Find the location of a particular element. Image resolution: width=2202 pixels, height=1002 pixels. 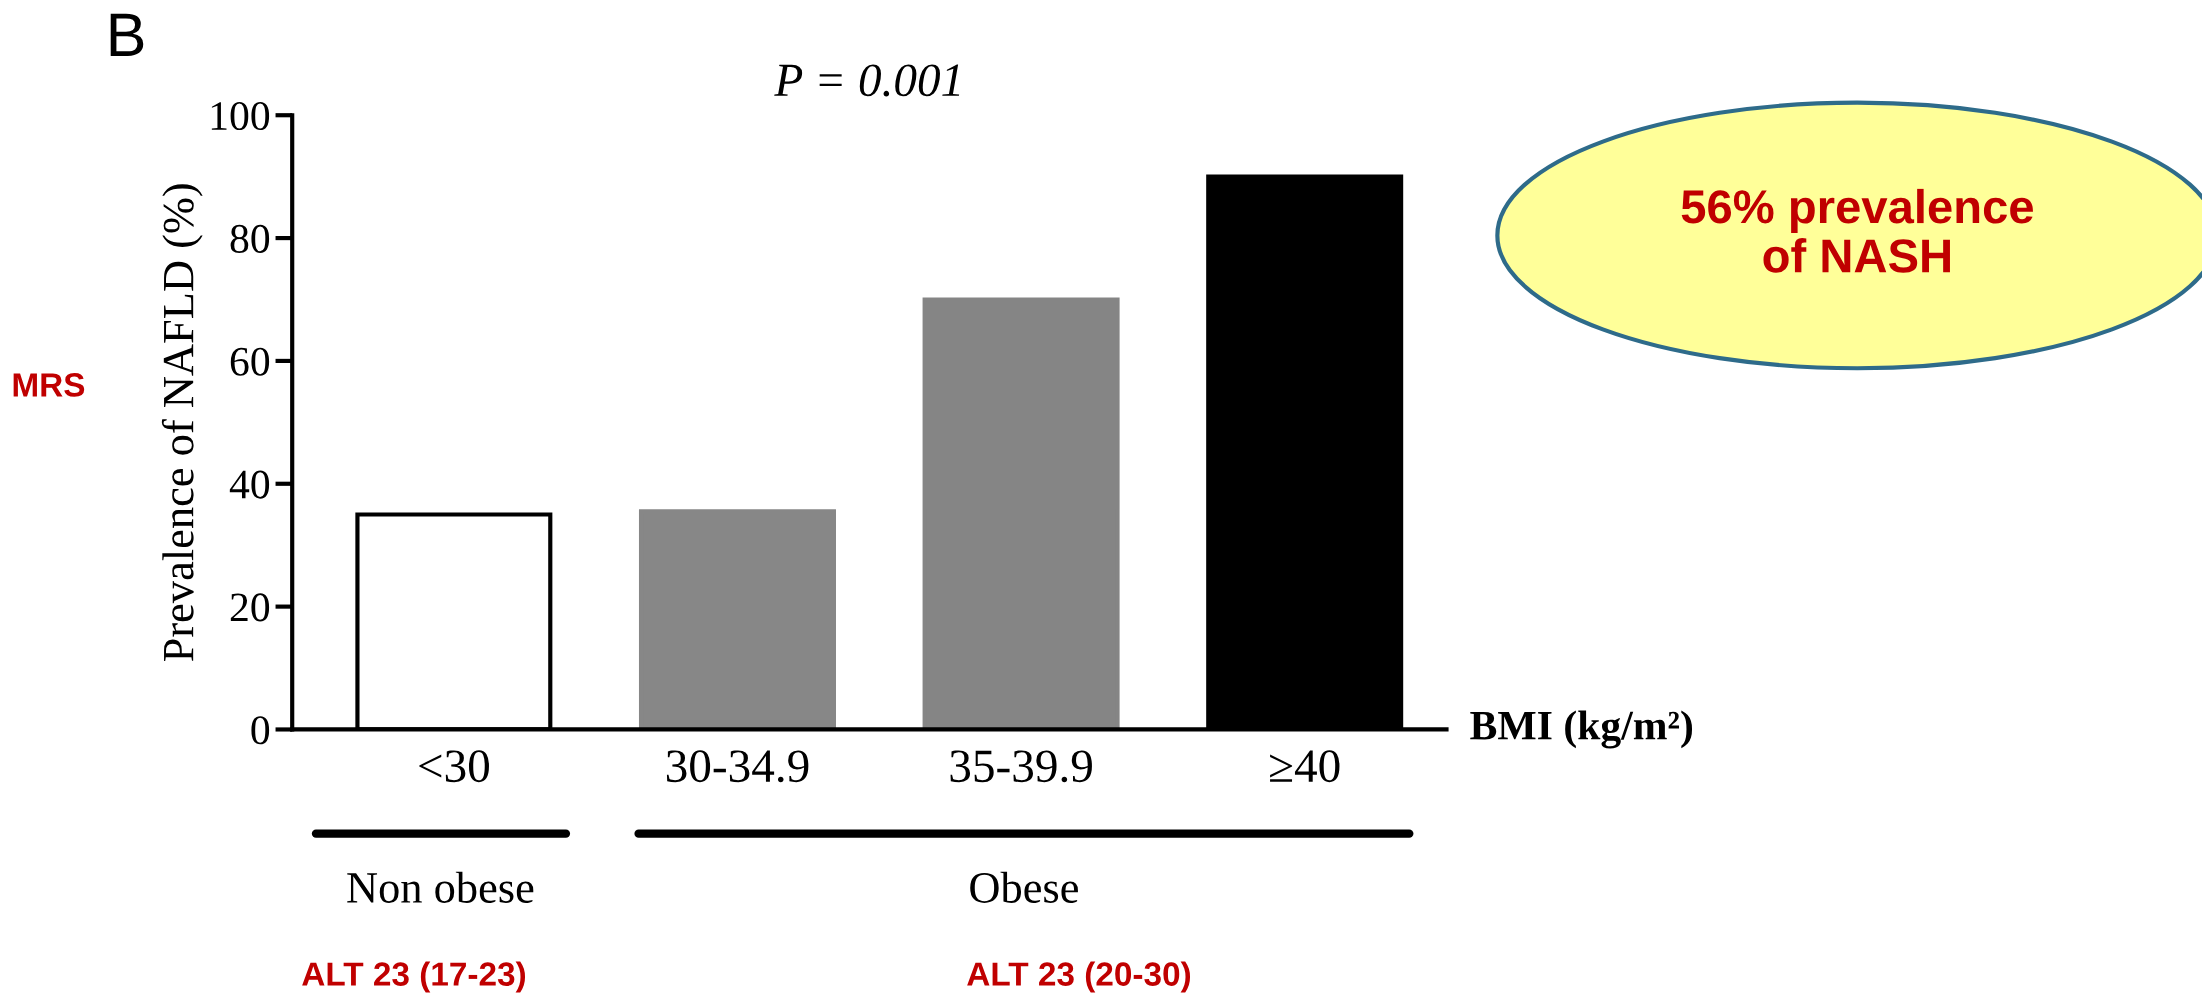

text: Non obese is located at coordinates (440, 887).